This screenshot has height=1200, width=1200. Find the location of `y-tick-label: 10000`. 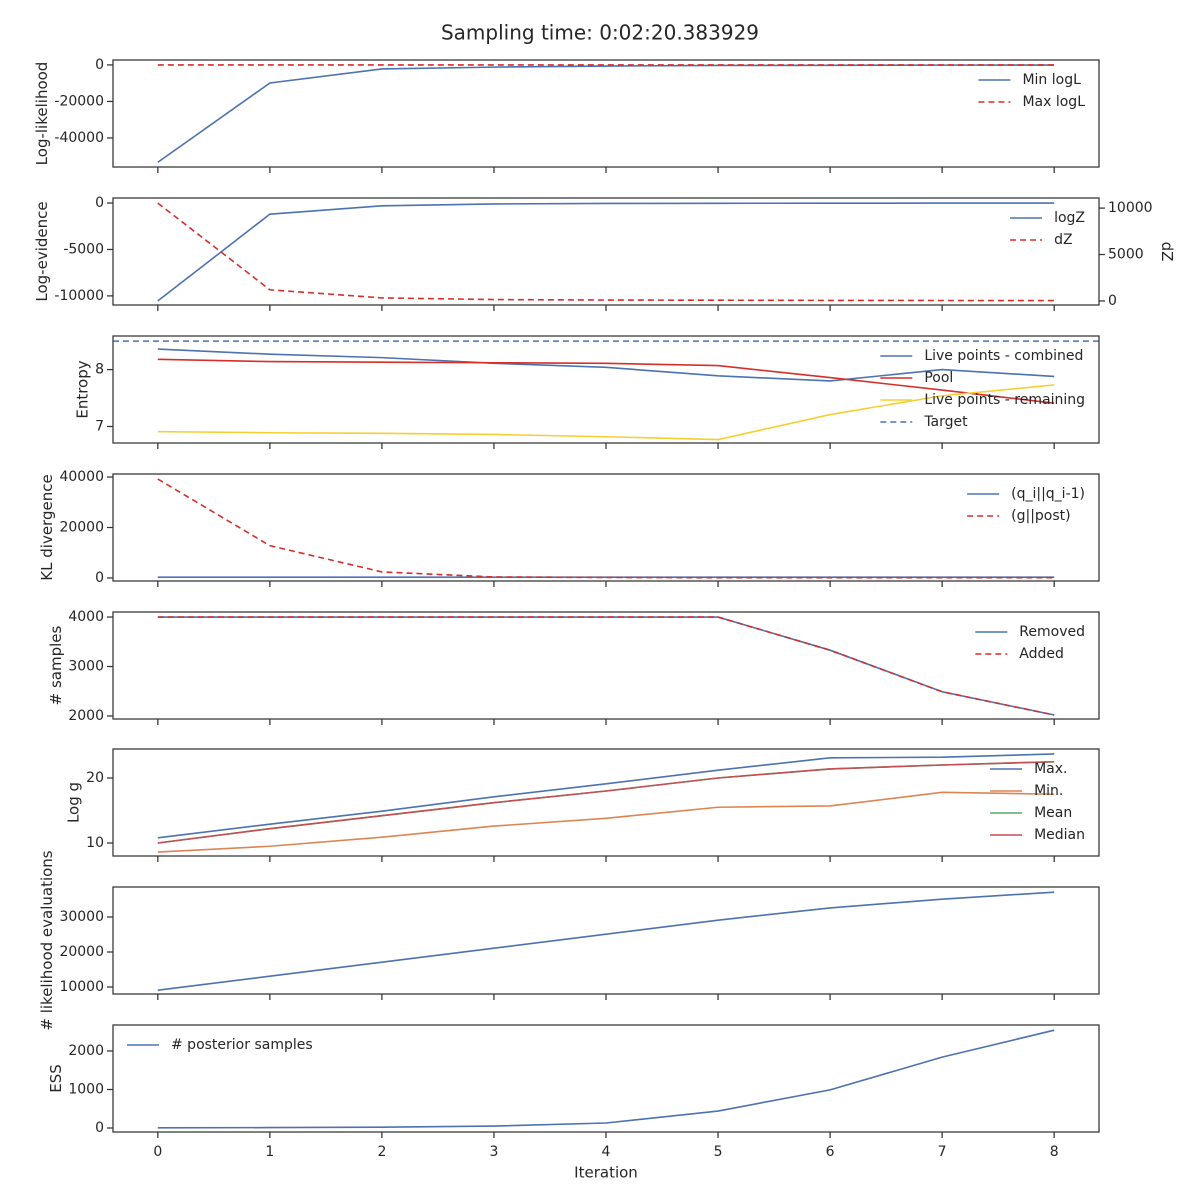

y-tick-label: 10000 is located at coordinates (81, 987).